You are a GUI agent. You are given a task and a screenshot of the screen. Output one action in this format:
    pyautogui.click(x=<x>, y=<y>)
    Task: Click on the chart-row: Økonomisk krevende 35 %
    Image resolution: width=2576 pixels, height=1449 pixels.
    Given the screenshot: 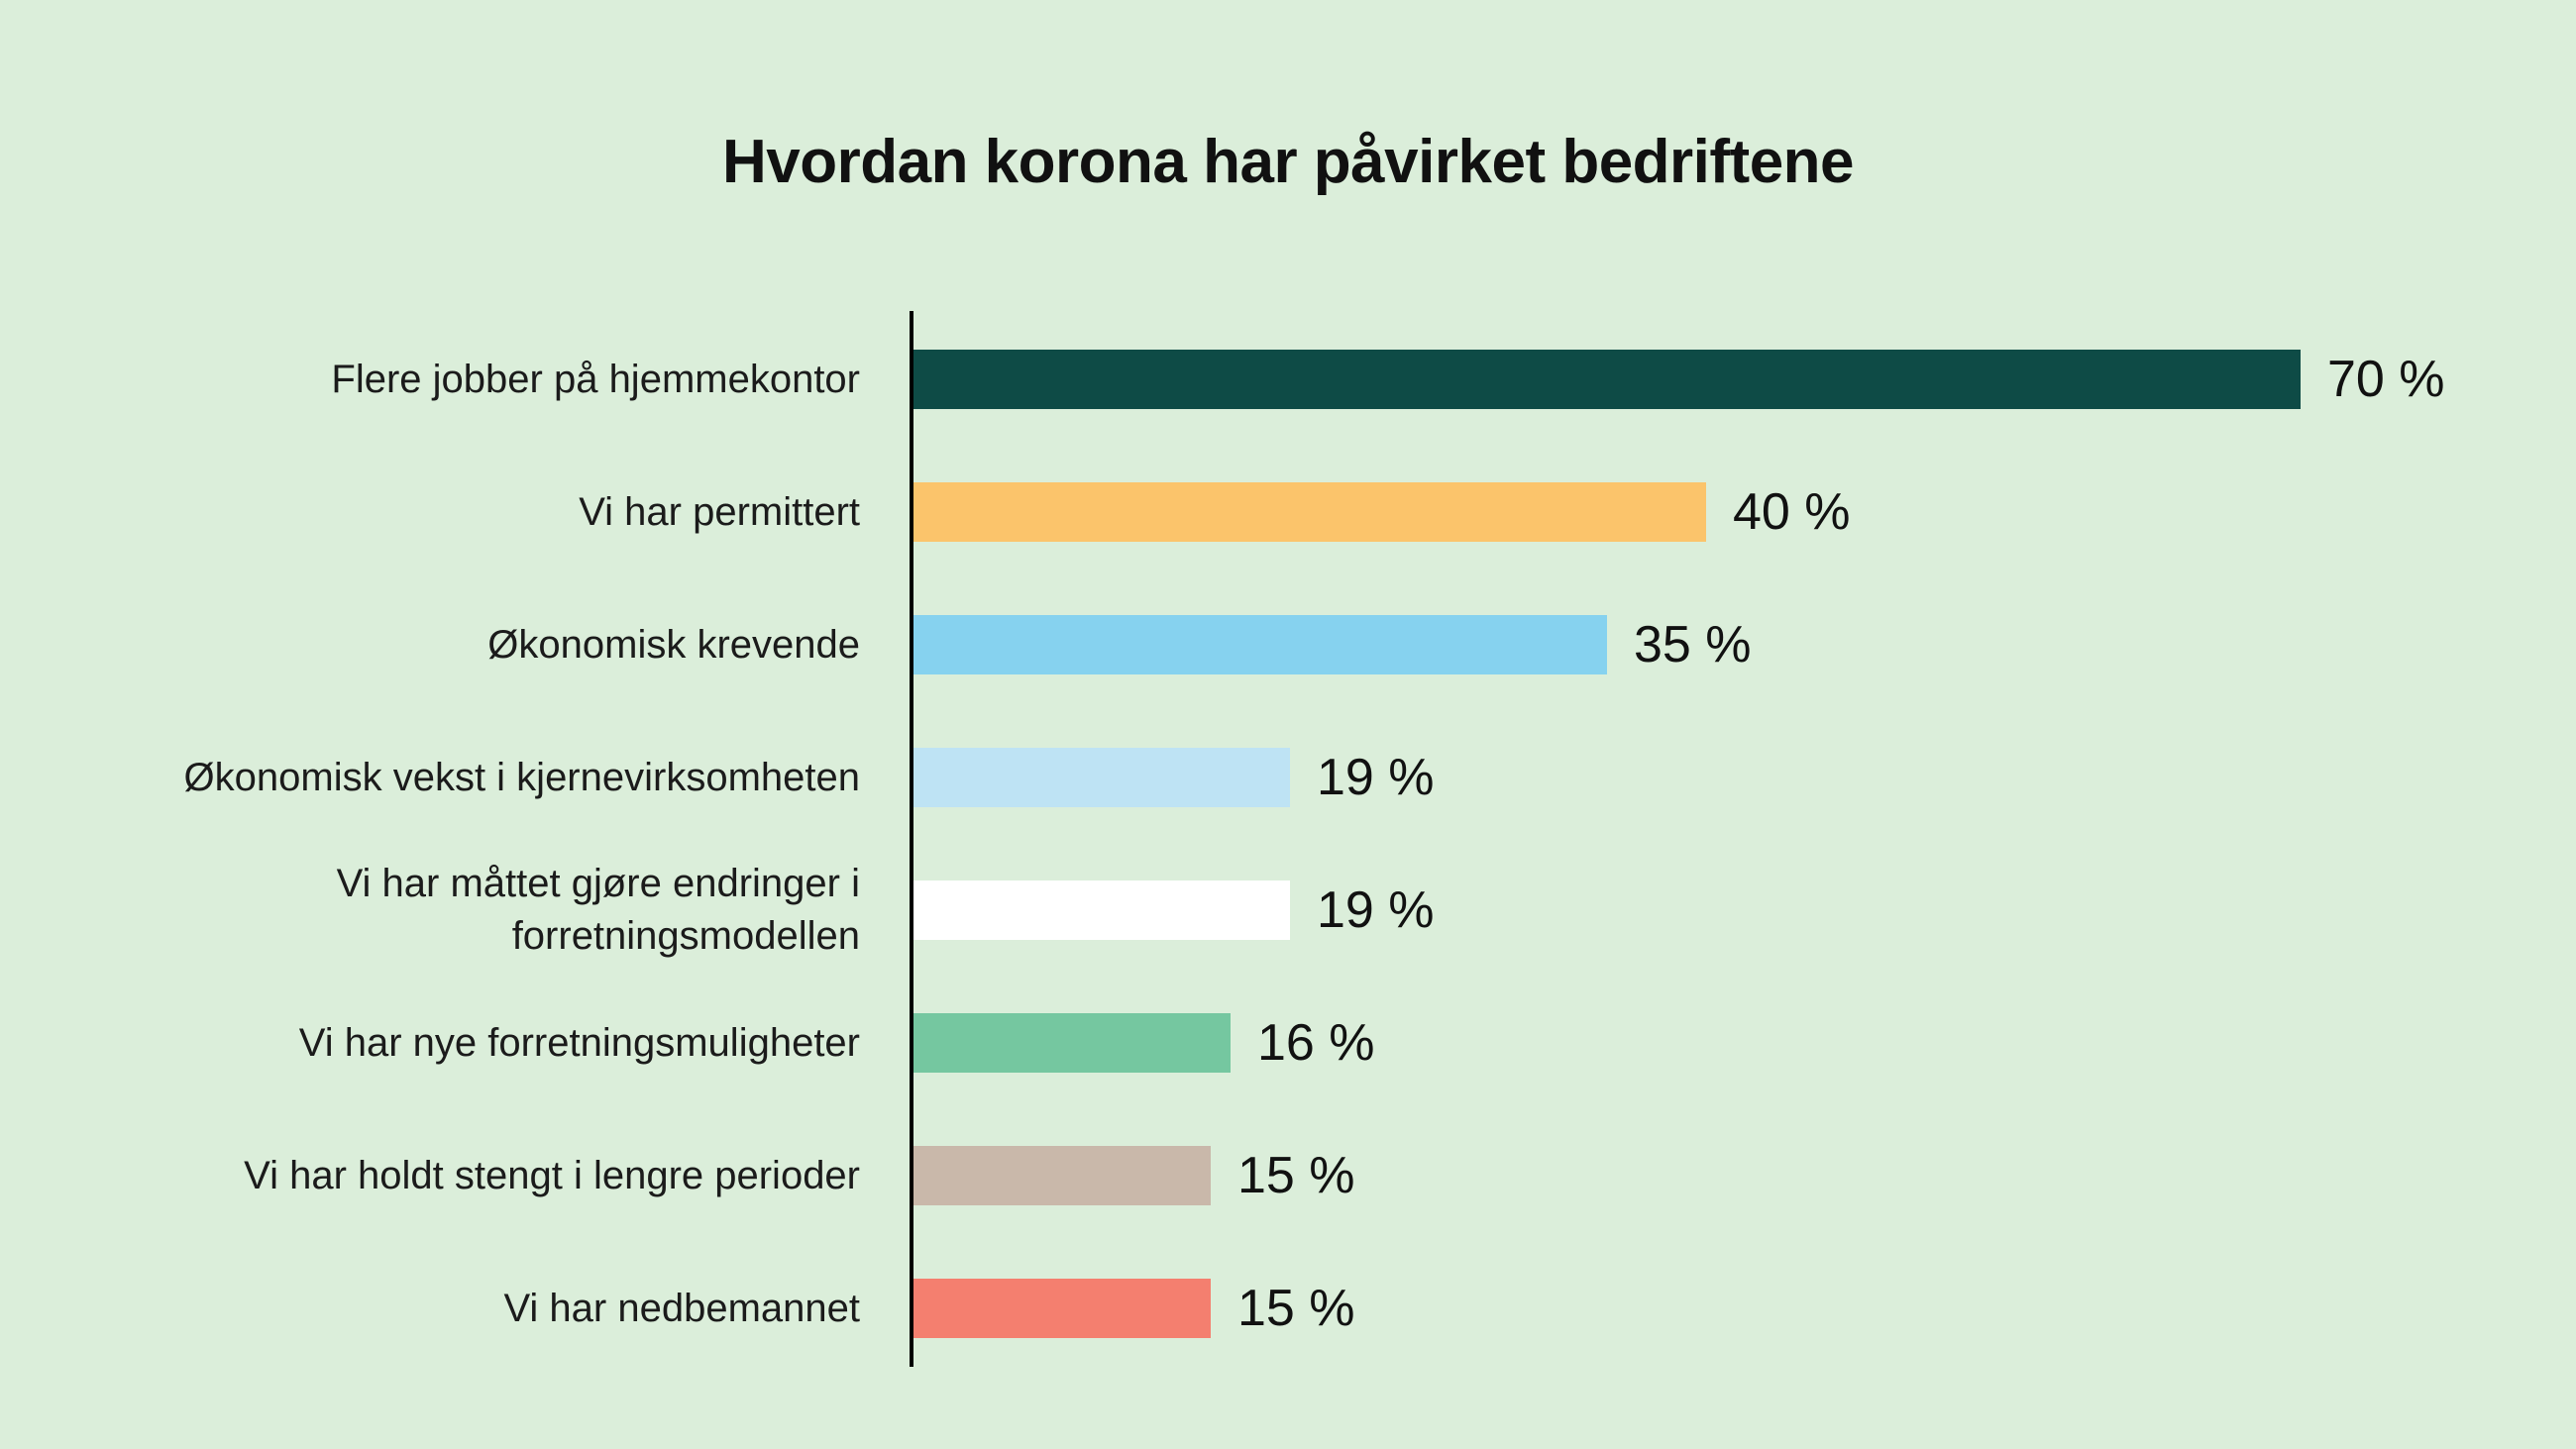 What is the action you would take?
    pyautogui.click(x=1288, y=644)
    